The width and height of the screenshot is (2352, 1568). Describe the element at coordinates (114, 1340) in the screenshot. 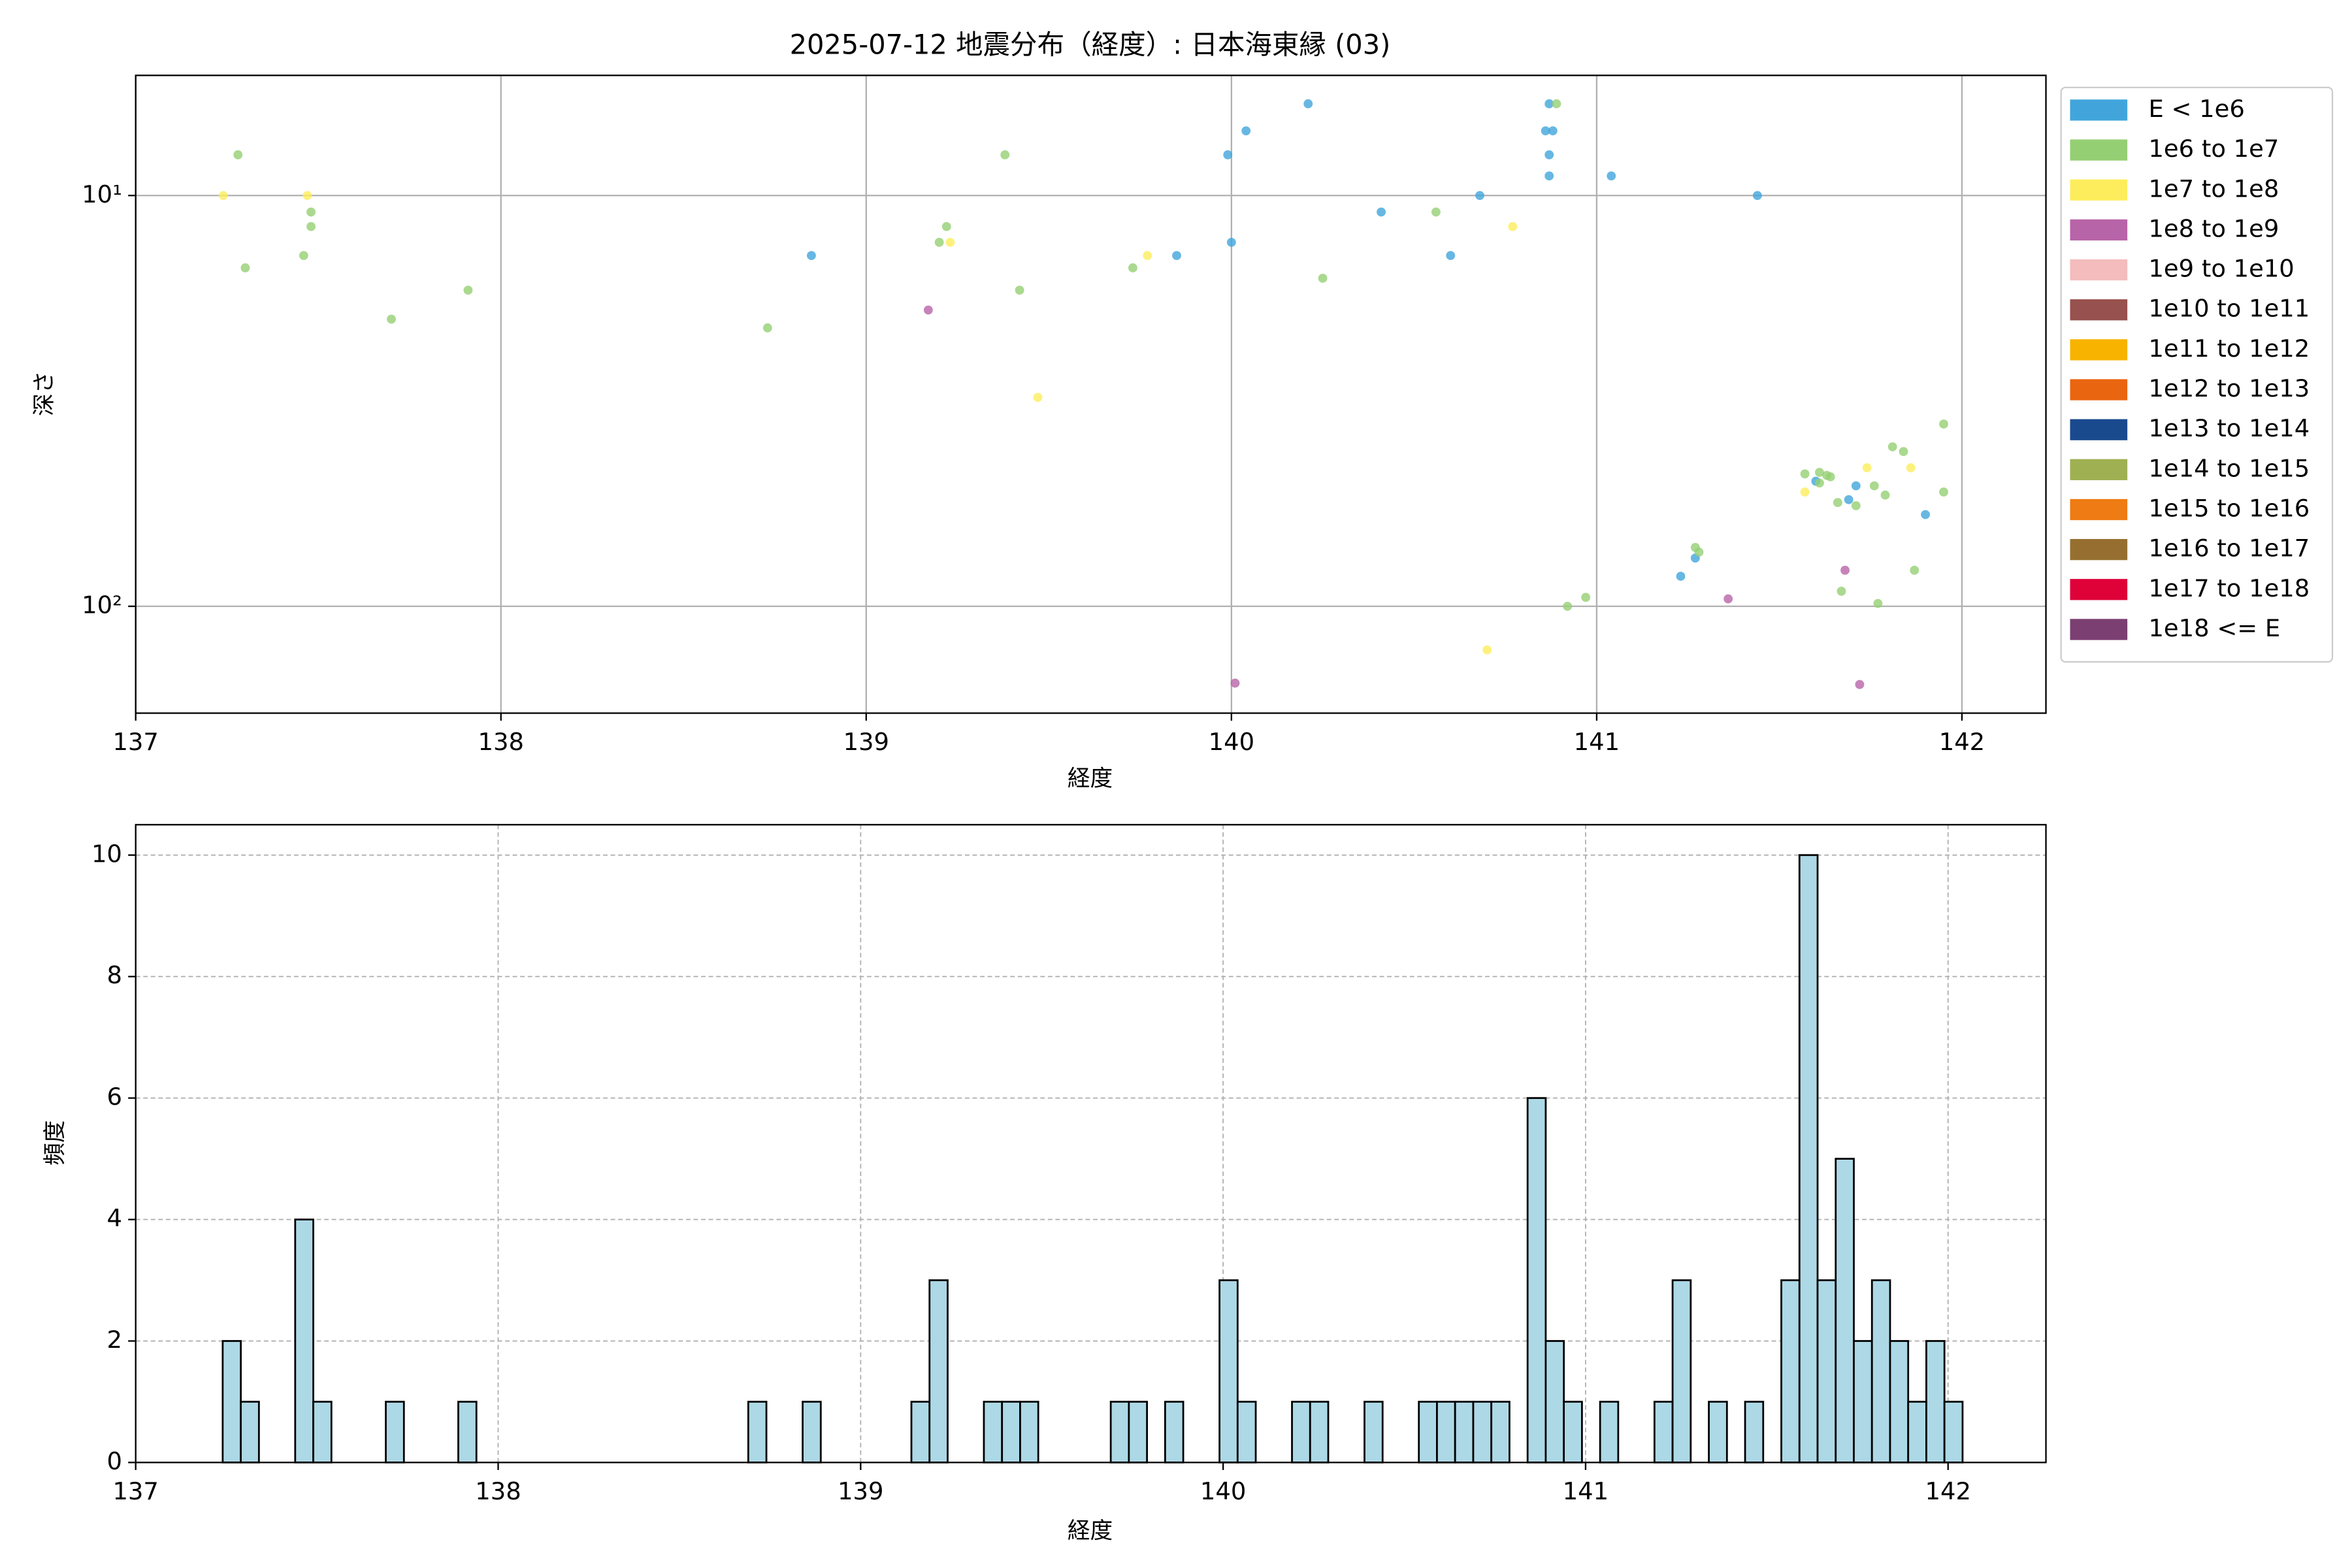

I see `y-tick-label: 2` at that location.